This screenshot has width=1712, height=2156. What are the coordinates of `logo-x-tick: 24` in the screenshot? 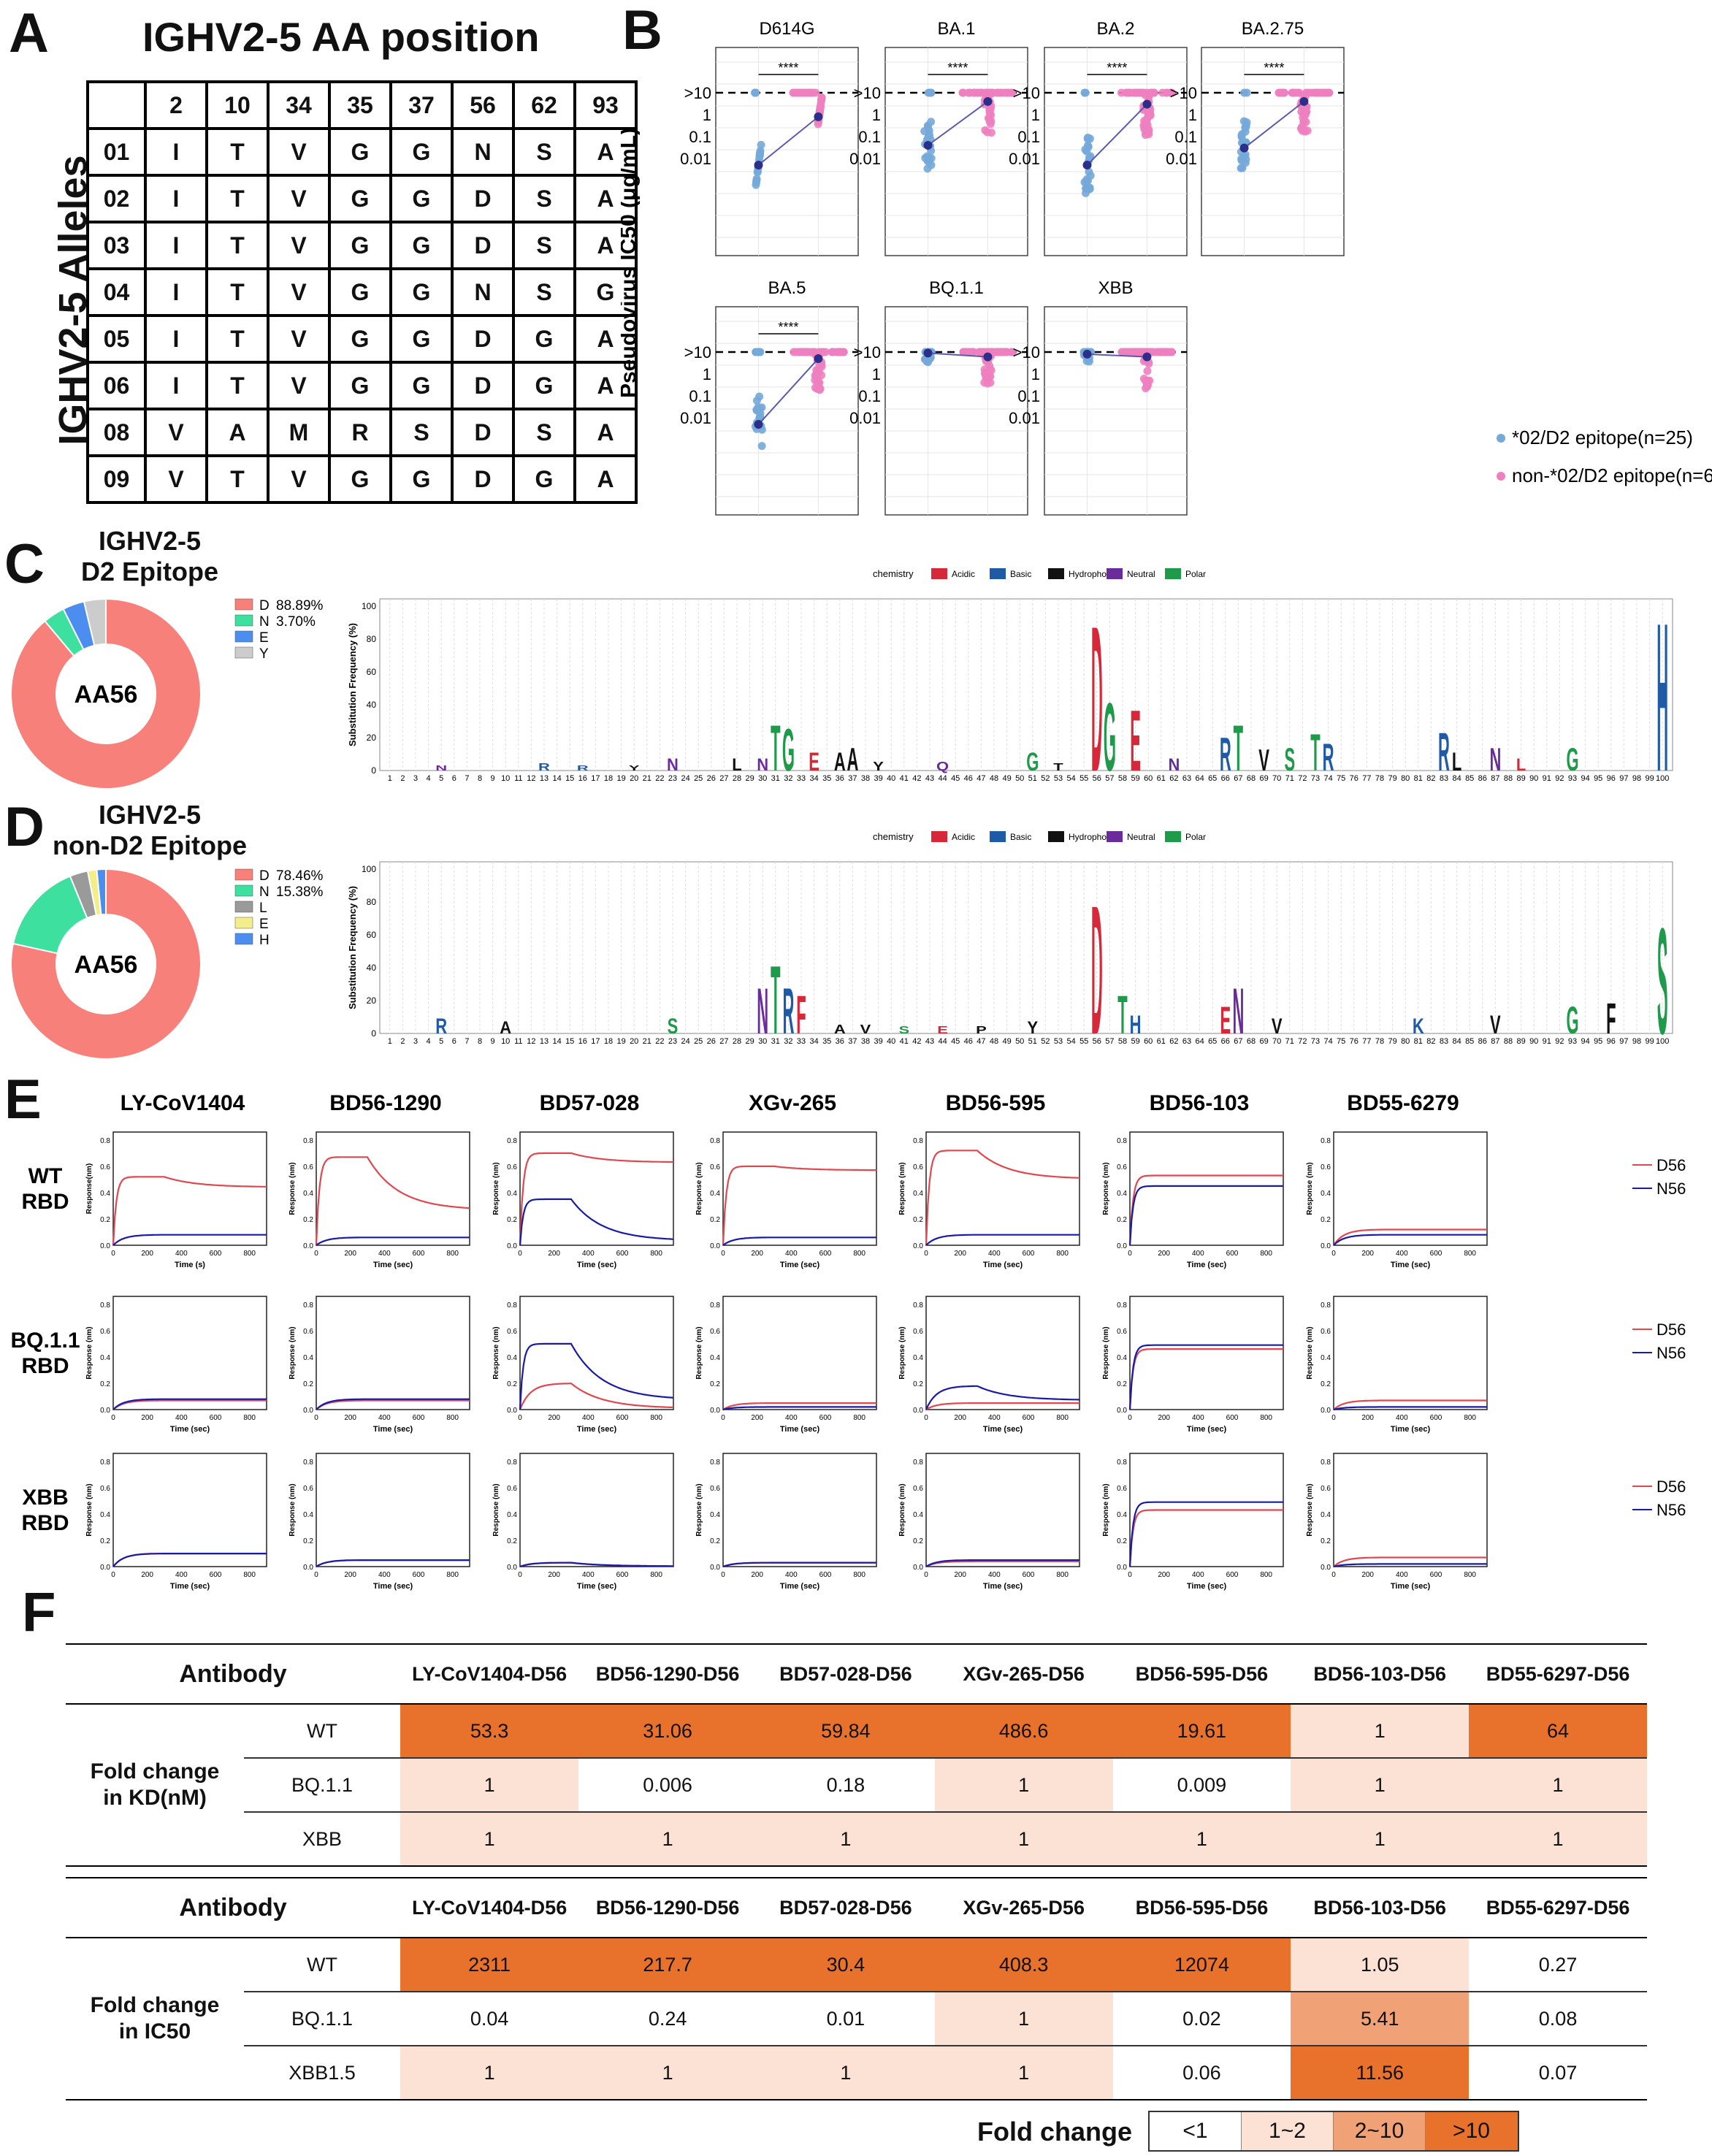 It's located at (685, 1041).